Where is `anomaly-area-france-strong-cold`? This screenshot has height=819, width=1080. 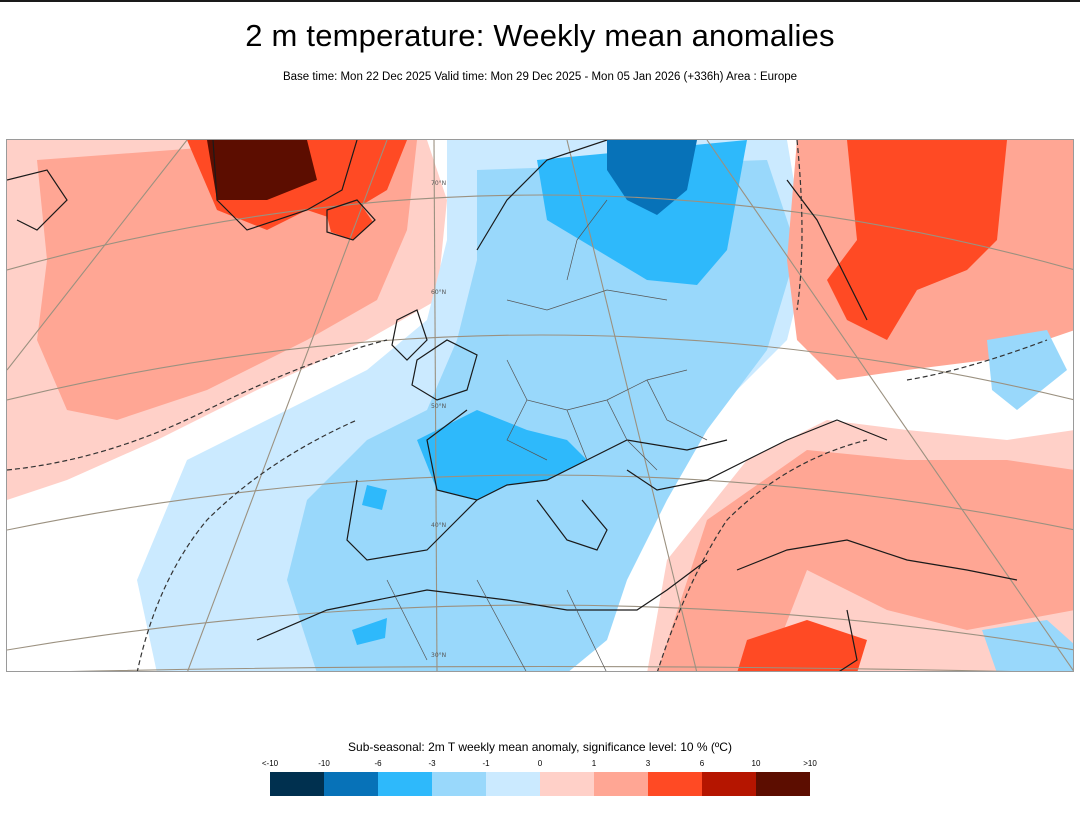 anomaly-area-france-strong-cold is located at coordinates (502, 455).